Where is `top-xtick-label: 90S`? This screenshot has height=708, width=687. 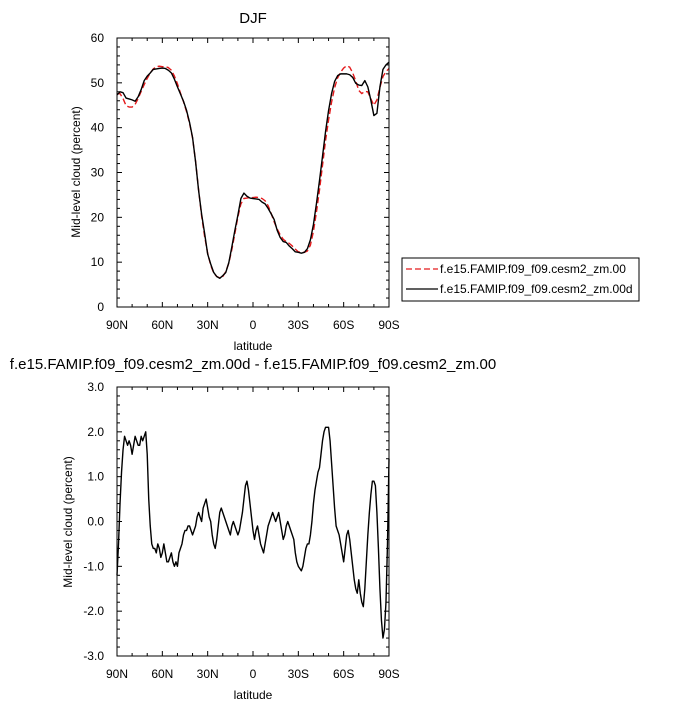
top-xtick-label: 90S is located at coordinates (388, 325).